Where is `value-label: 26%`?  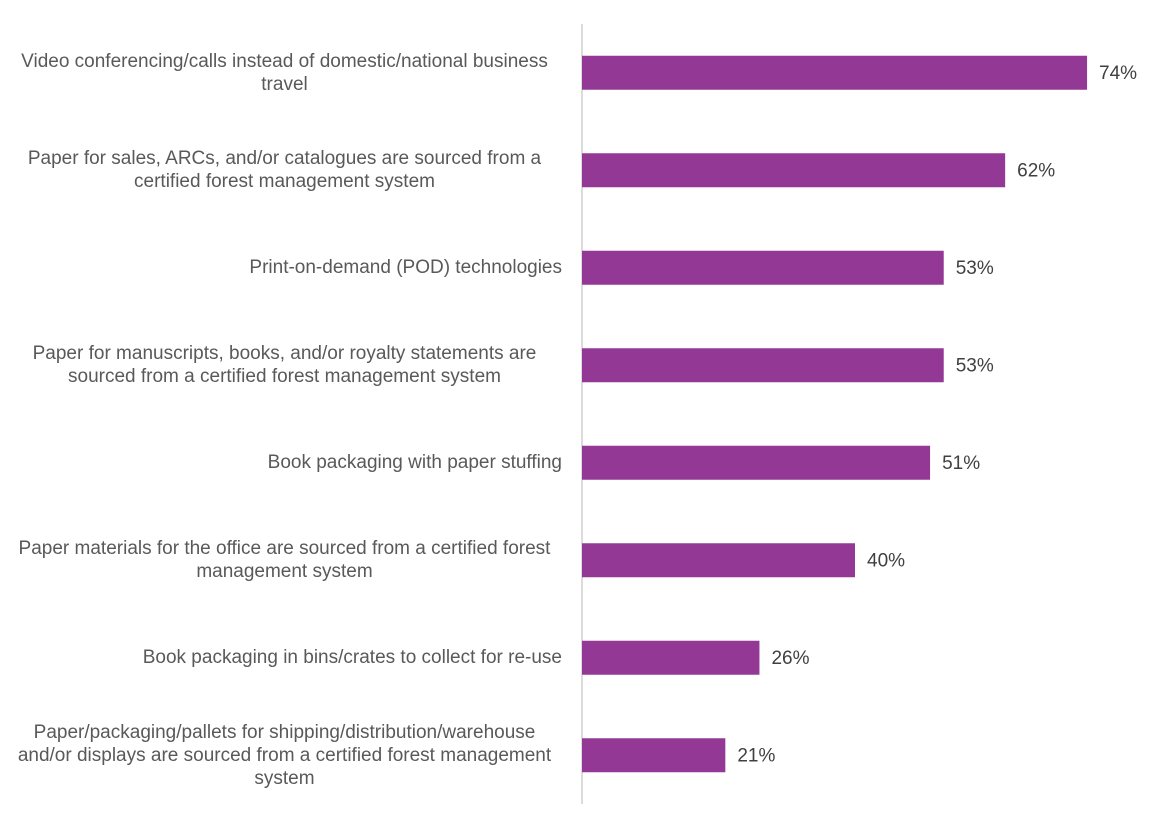 value-label: 26% is located at coordinates (790, 658).